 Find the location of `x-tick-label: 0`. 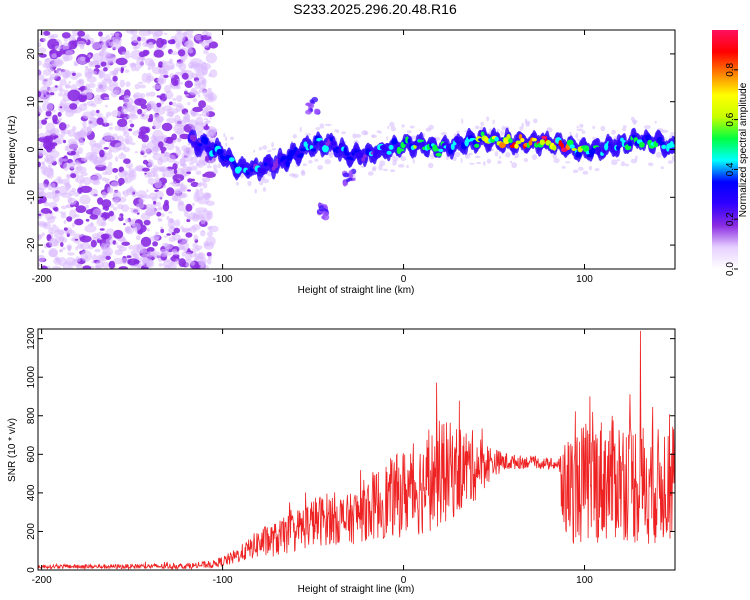

x-tick-label: 0 is located at coordinates (404, 279).